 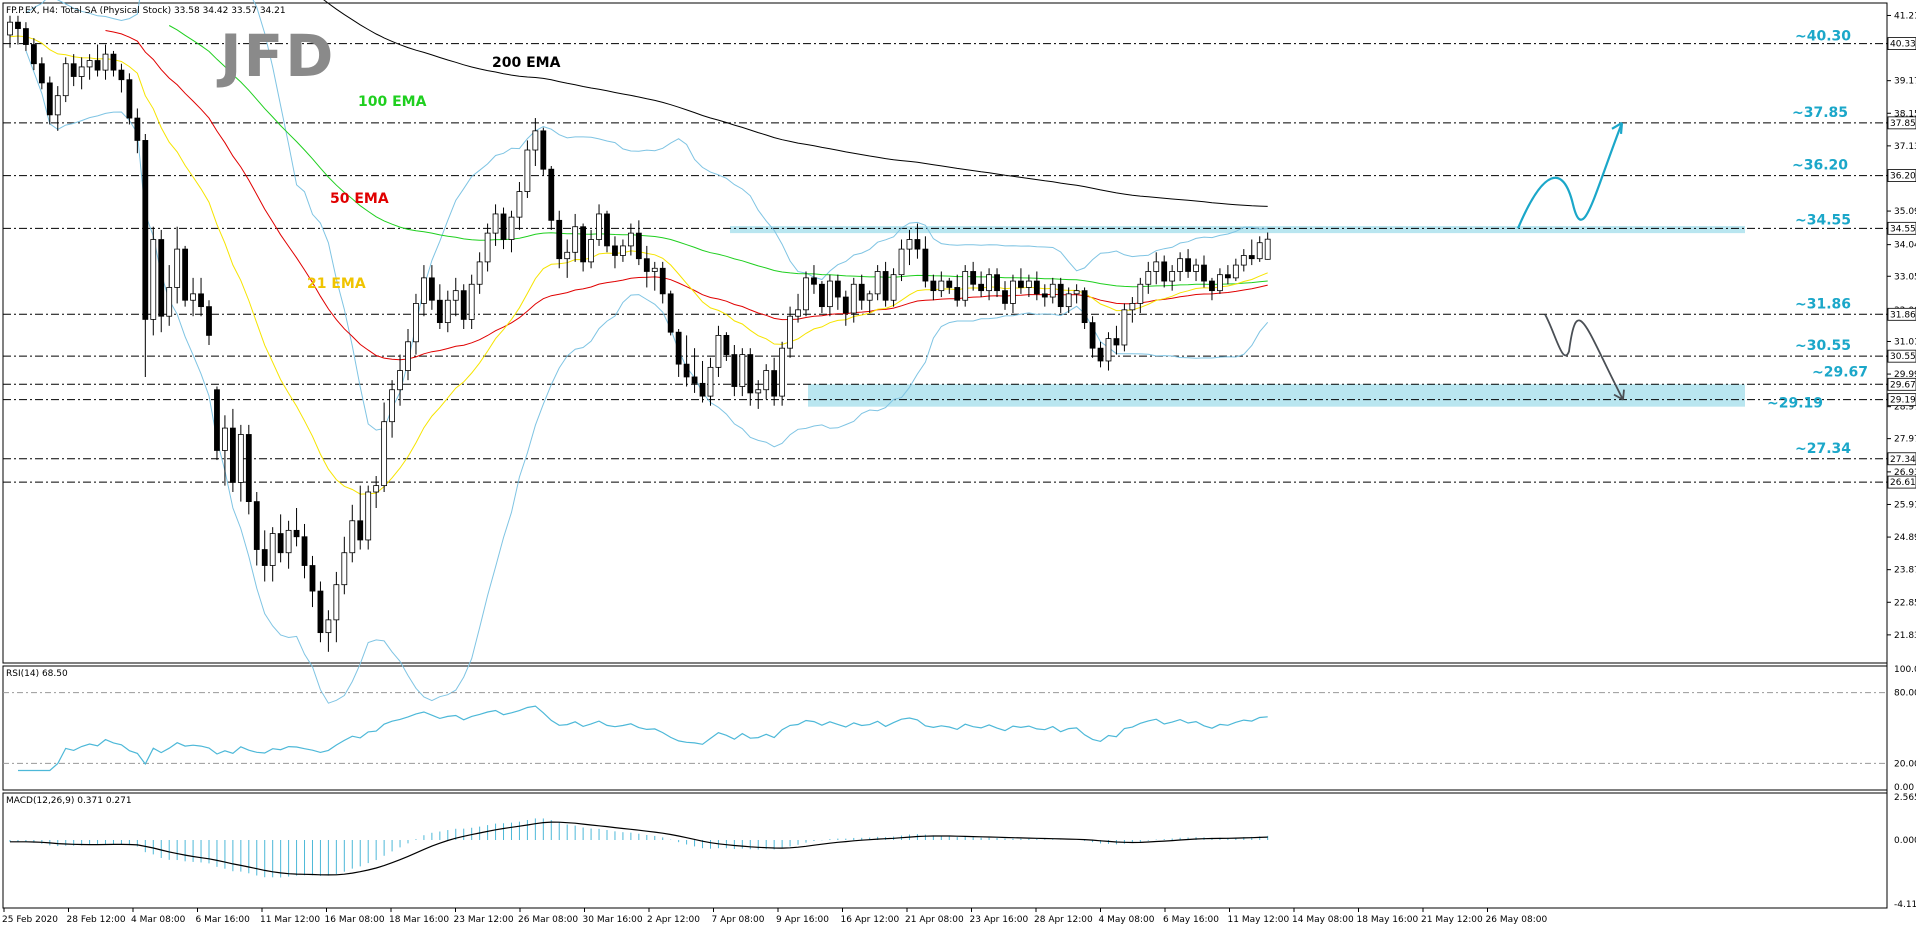 What do you see at coordinates (1820, 166) in the screenshot?
I see `level-label: ~36.20` at bounding box center [1820, 166].